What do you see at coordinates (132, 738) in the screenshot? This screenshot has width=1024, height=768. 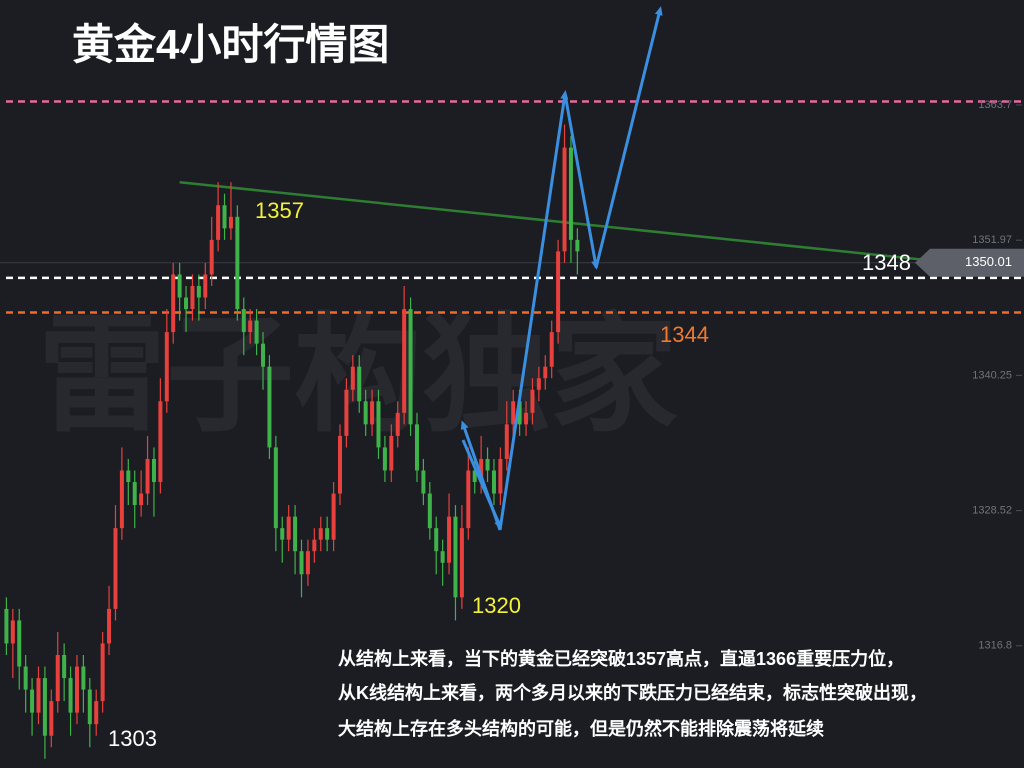 I see `annotation: 1303` at bounding box center [132, 738].